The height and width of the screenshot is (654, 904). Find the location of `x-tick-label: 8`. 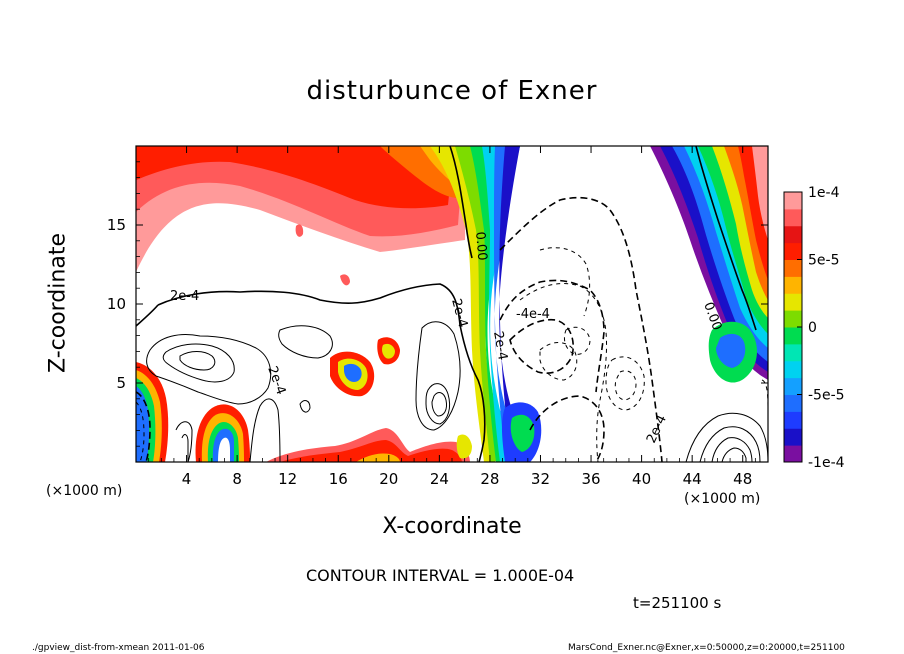

x-tick-label: 8 is located at coordinates (237, 479).